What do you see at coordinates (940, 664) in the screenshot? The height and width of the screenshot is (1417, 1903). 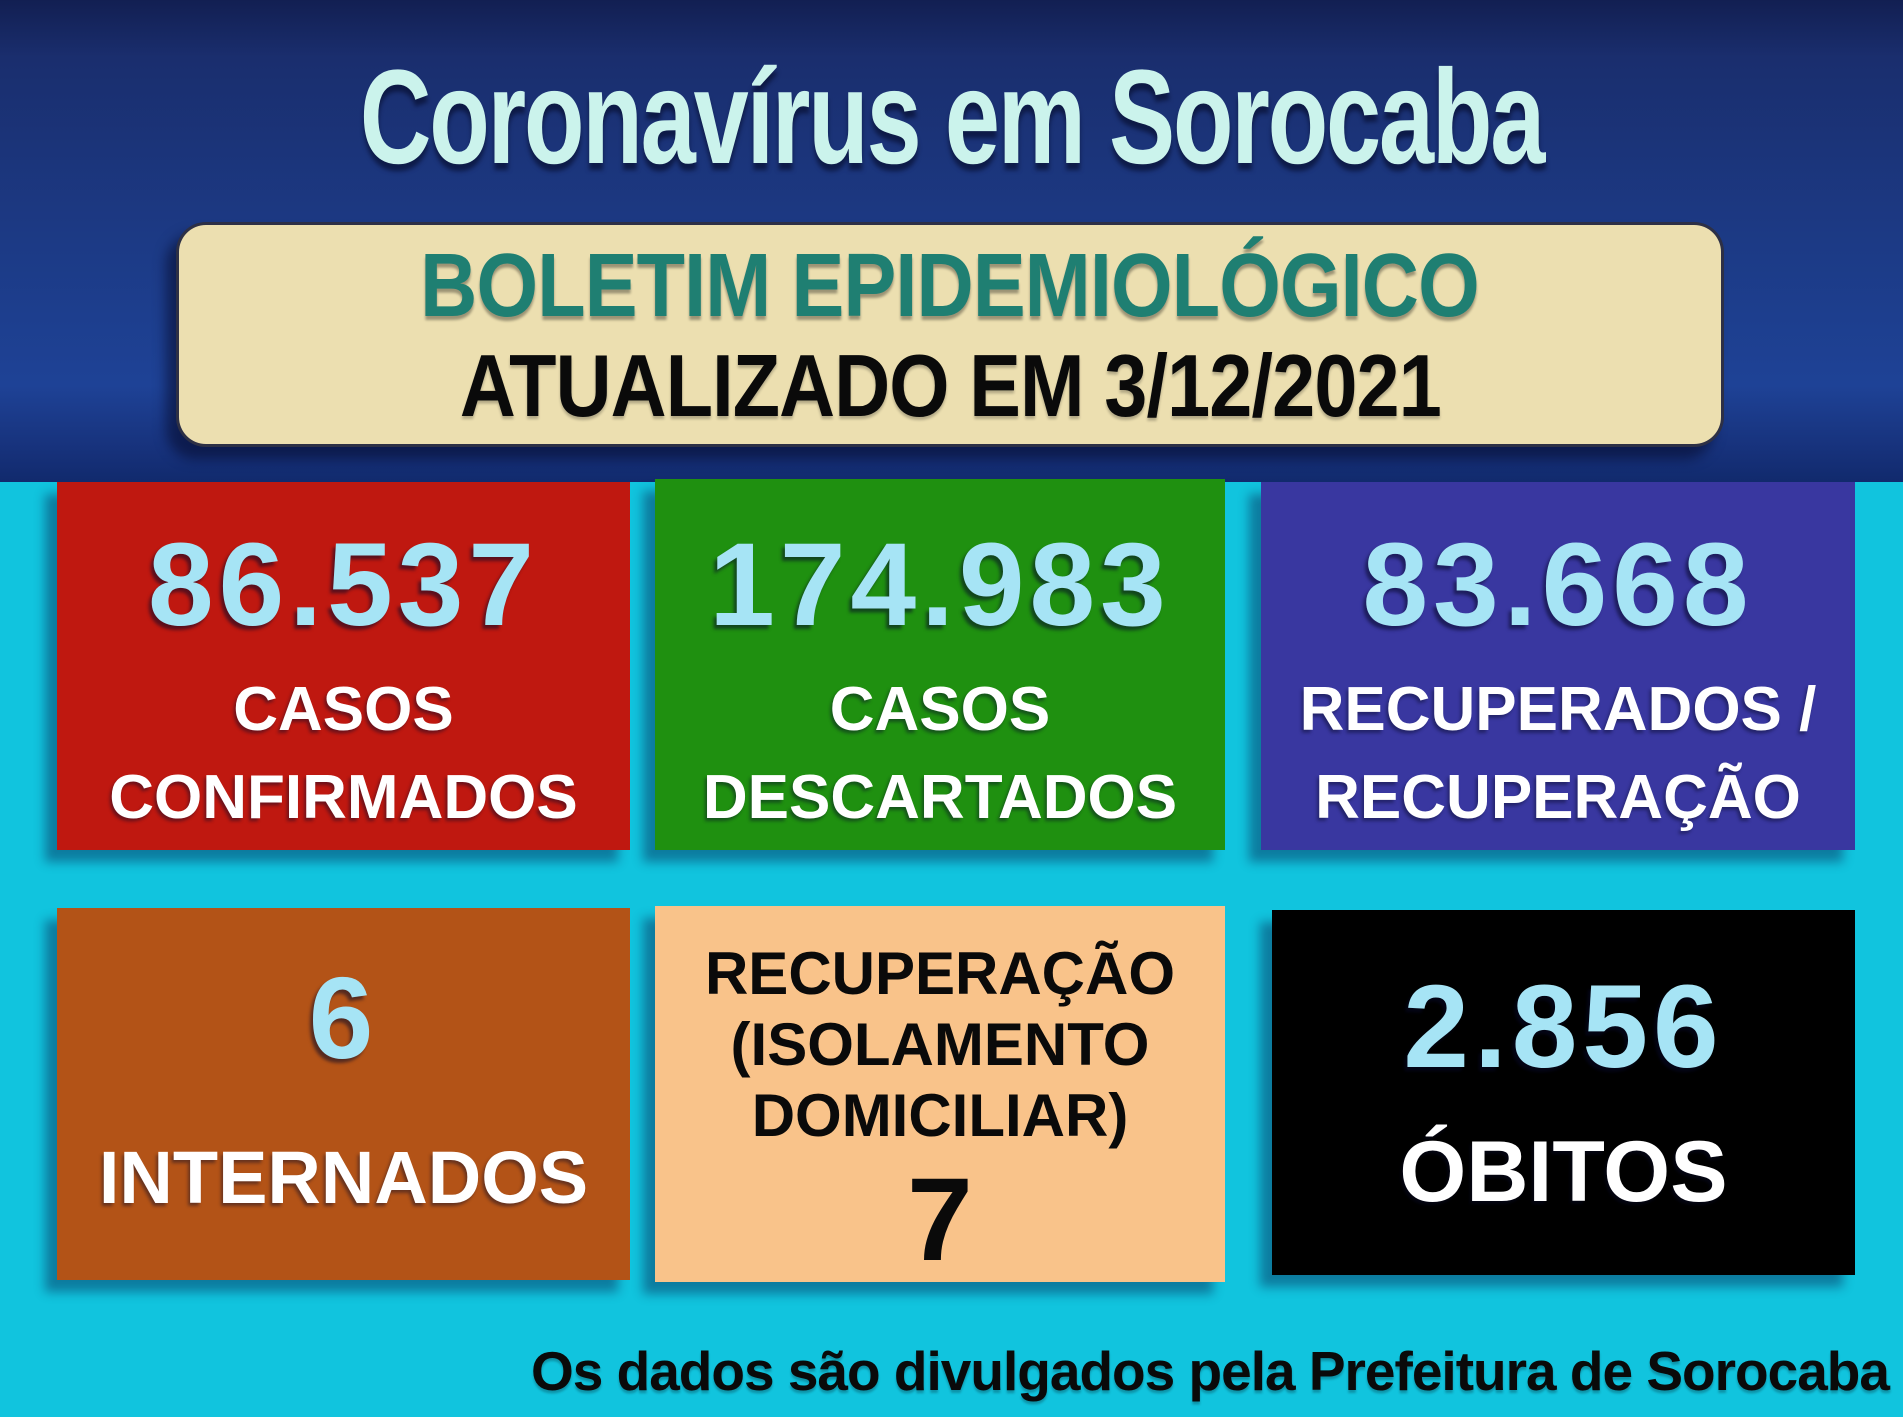 I see `card-casos-descartados: 174.983 CASOS DESCARTADOS` at bounding box center [940, 664].